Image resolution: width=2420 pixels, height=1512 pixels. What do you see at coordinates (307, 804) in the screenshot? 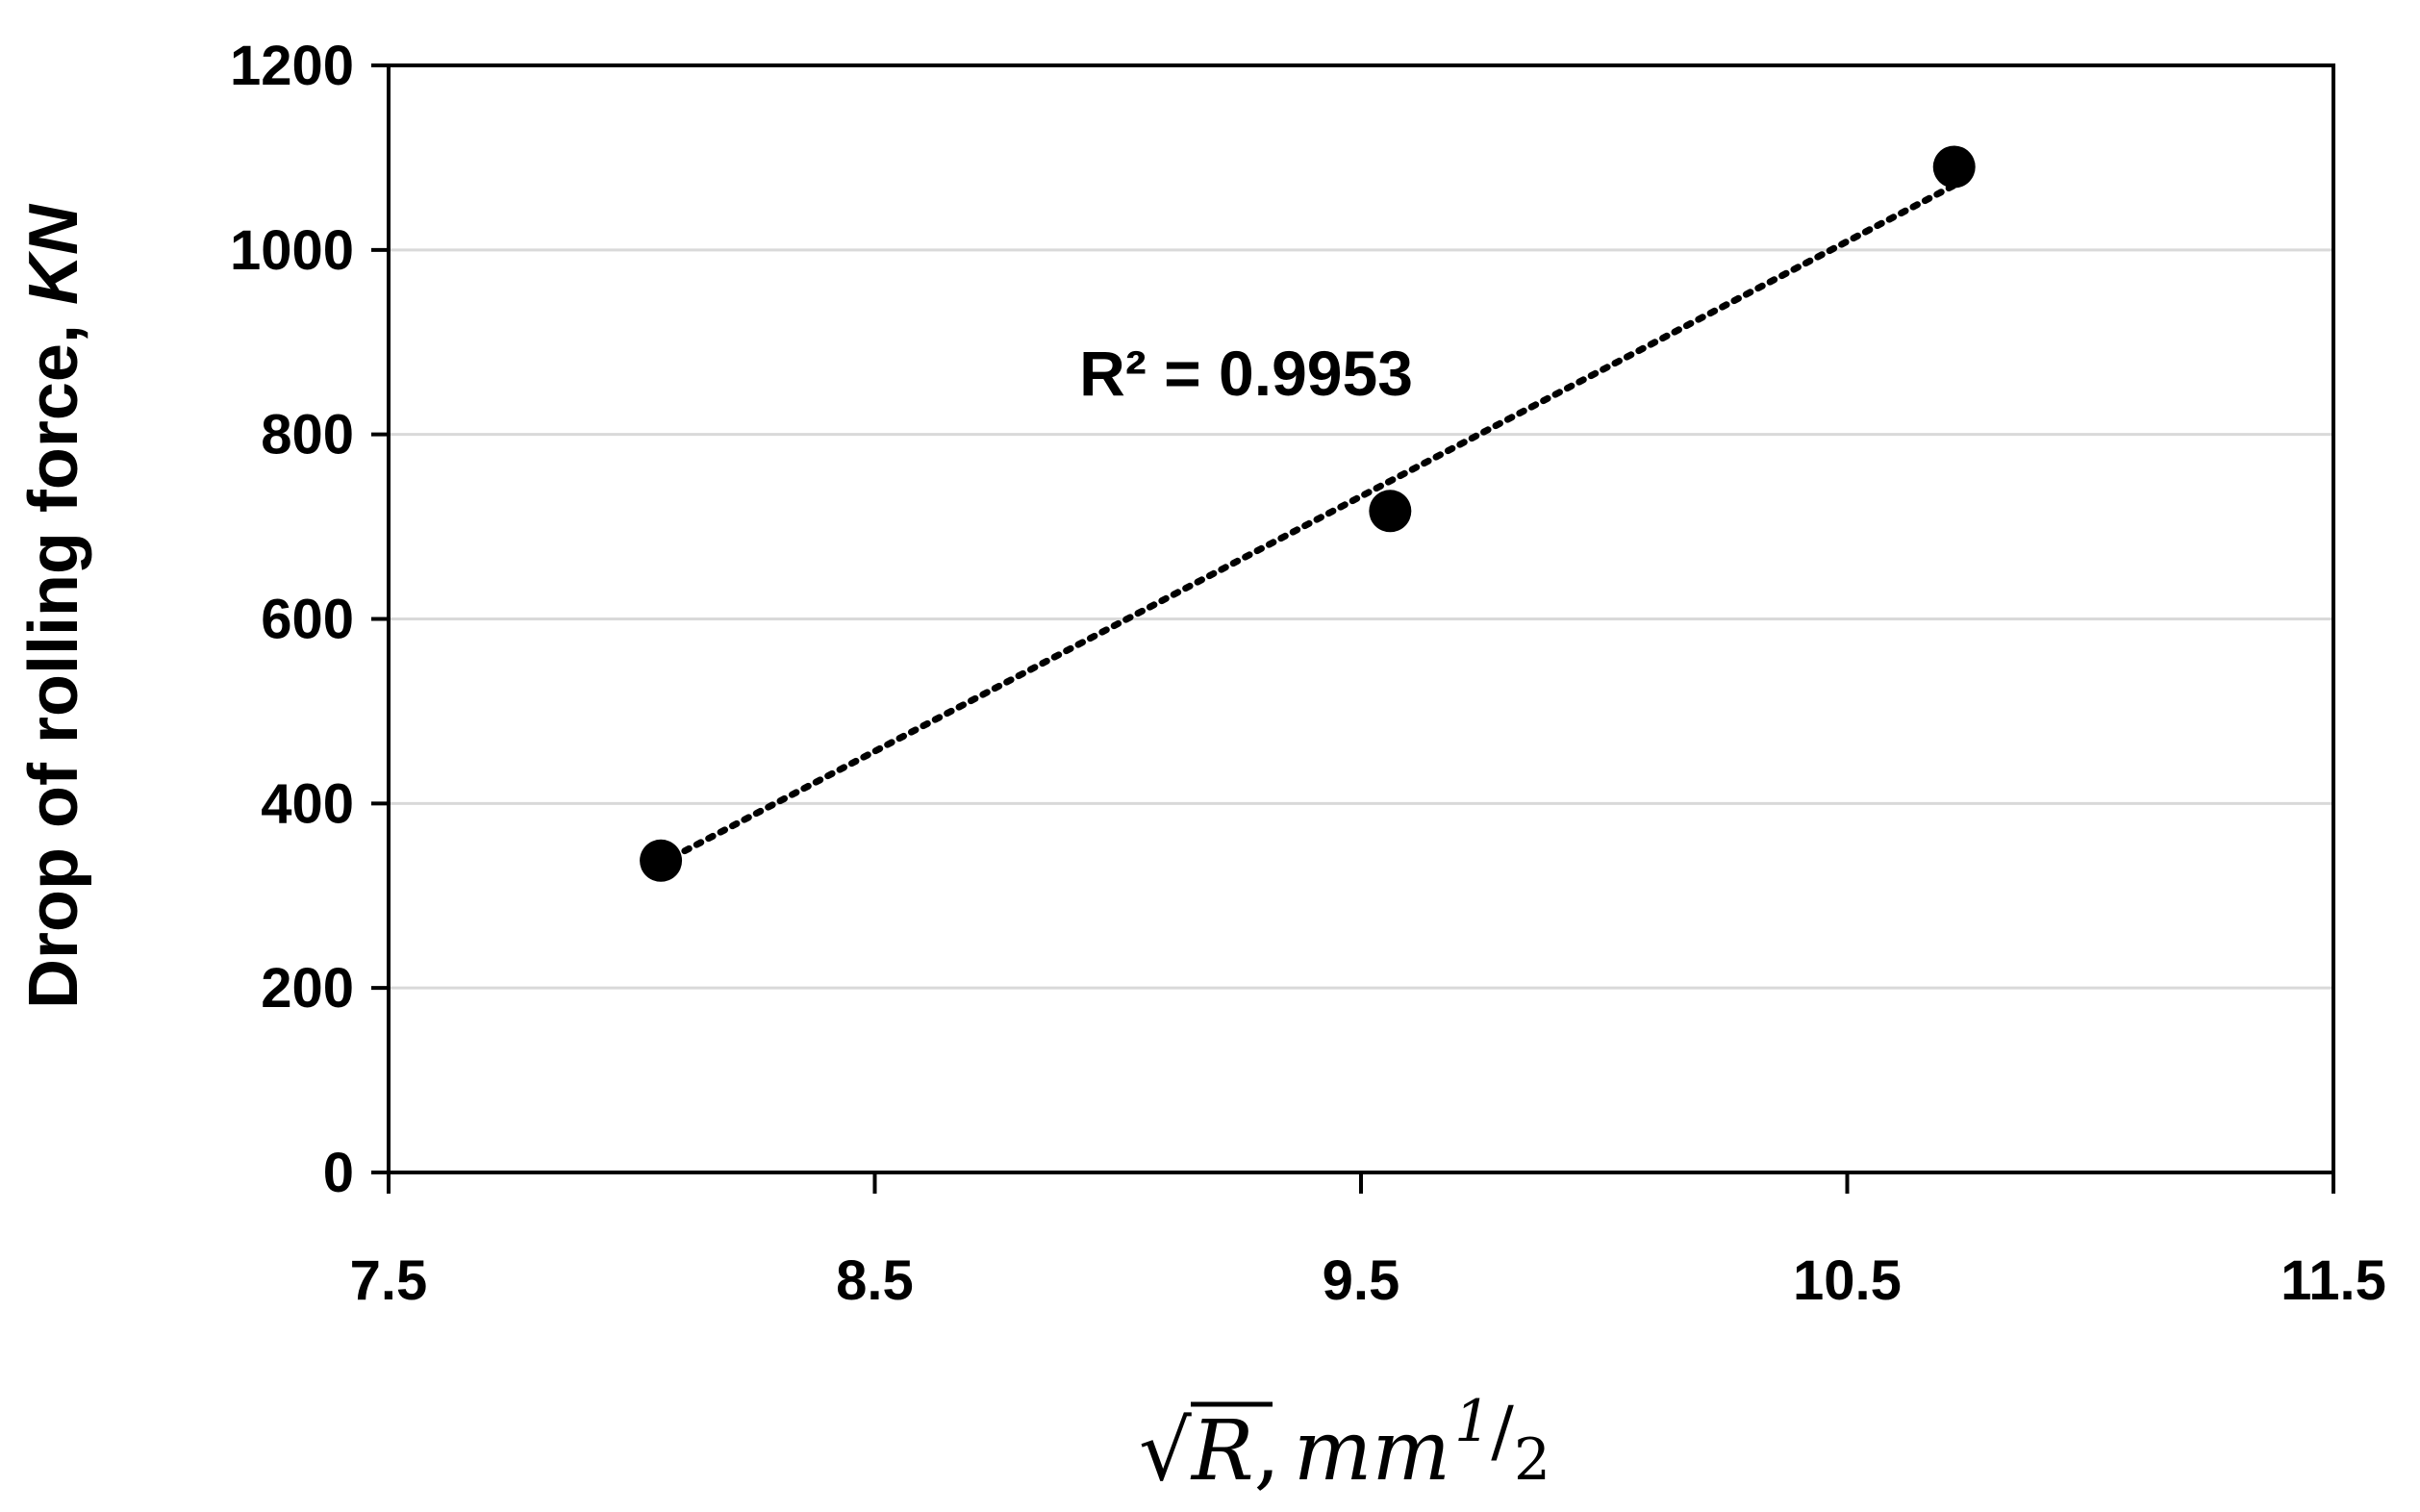
I see `y-tick-label: 400` at bounding box center [307, 804].